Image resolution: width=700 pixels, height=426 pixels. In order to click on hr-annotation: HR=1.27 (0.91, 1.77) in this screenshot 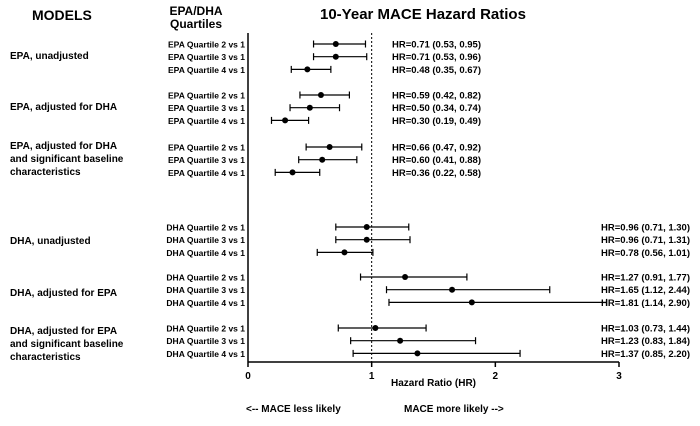, I will do `click(645, 278)`.